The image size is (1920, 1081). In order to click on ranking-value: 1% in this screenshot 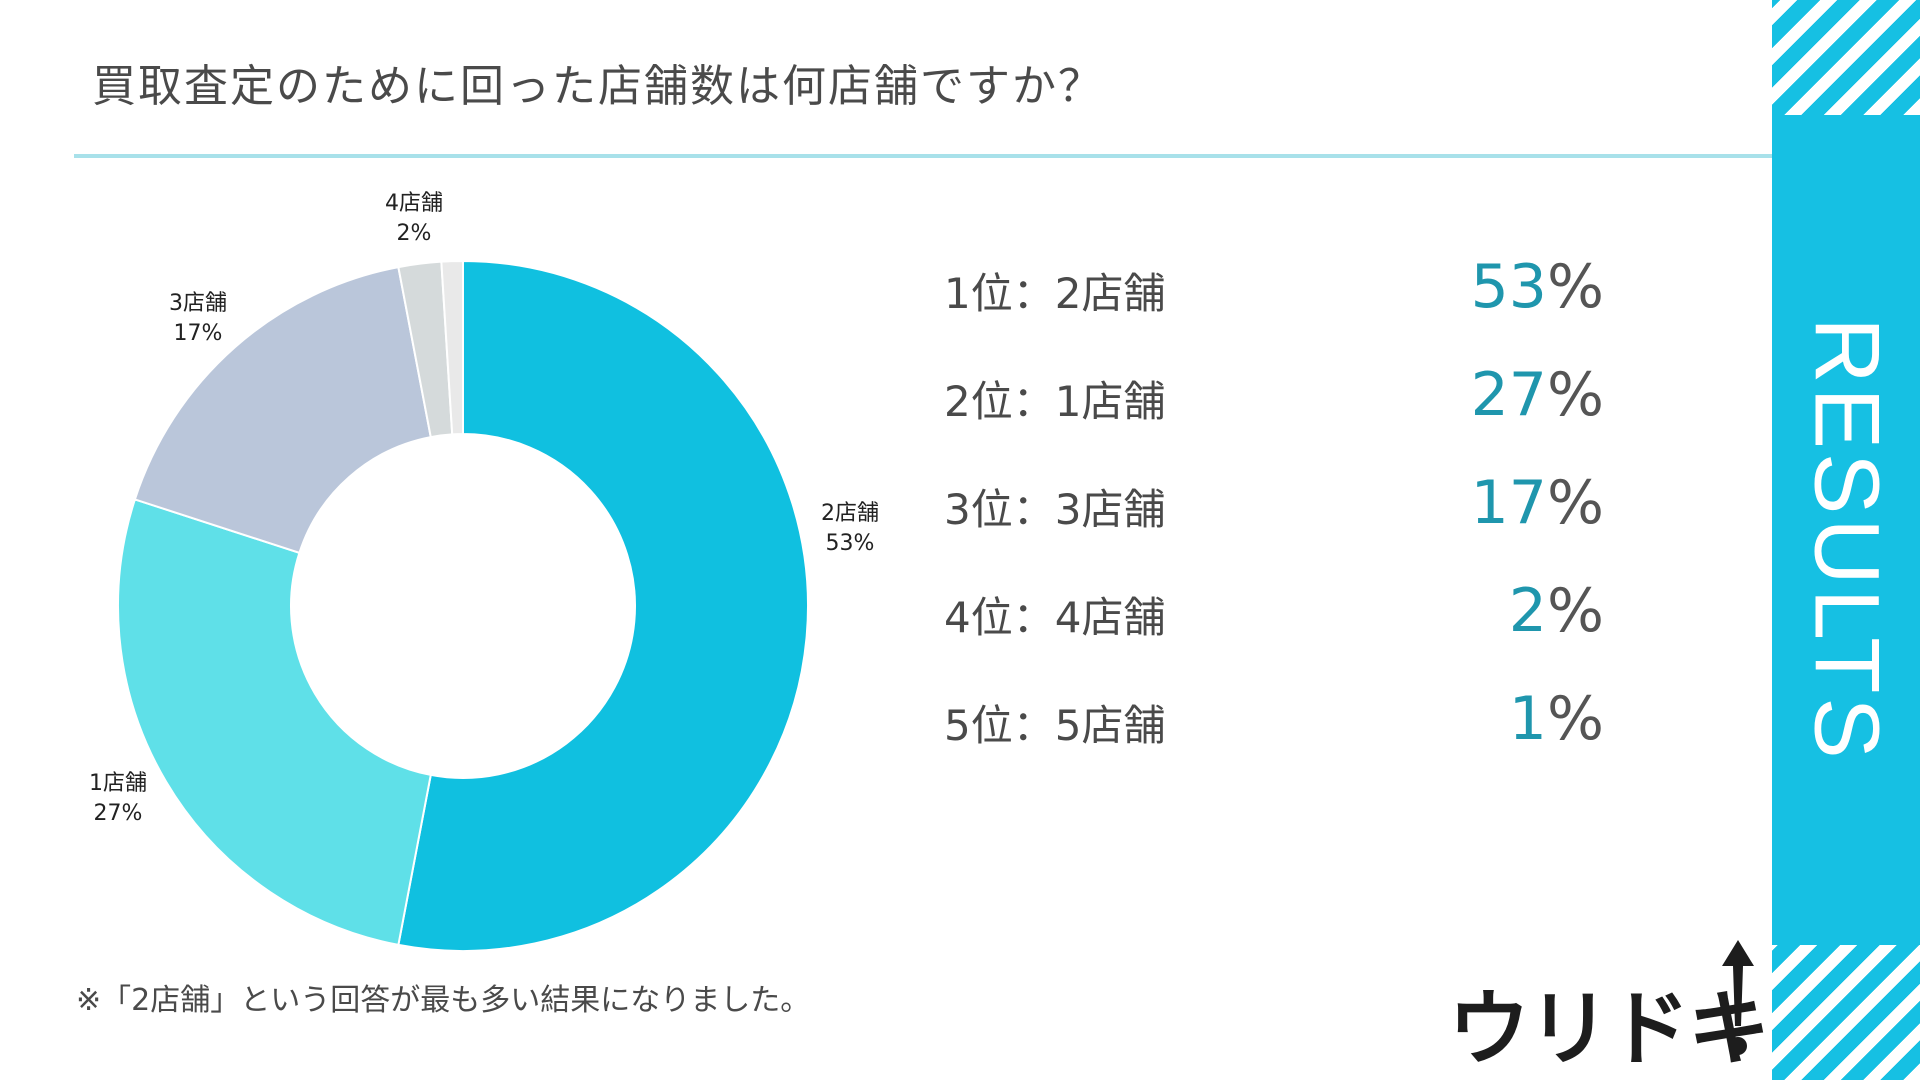, I will do `click(1556, 719)`.